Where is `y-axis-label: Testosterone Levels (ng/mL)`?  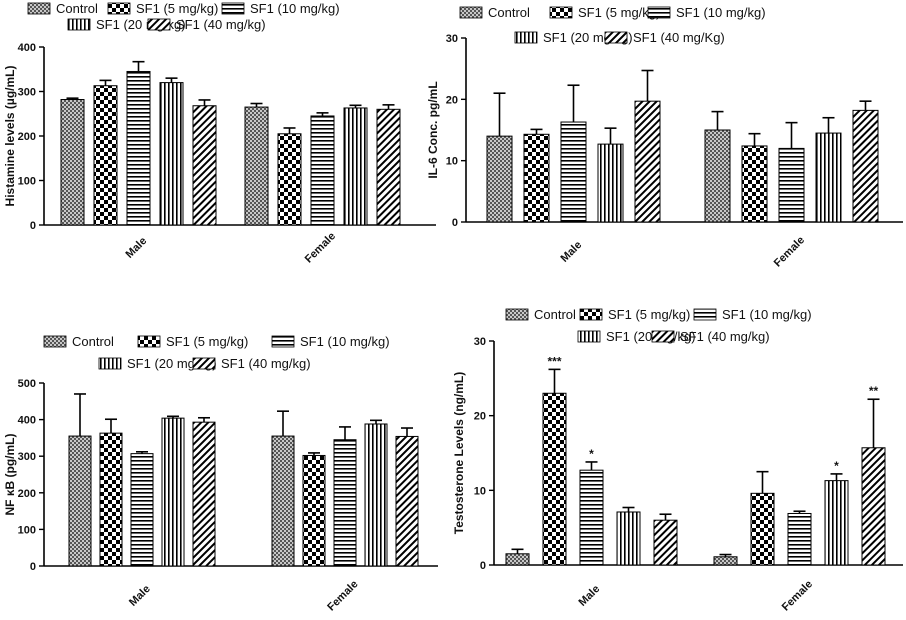
y-axis-label: Testosterone Levels (ng/mL) is located at coordinates (459, 453).